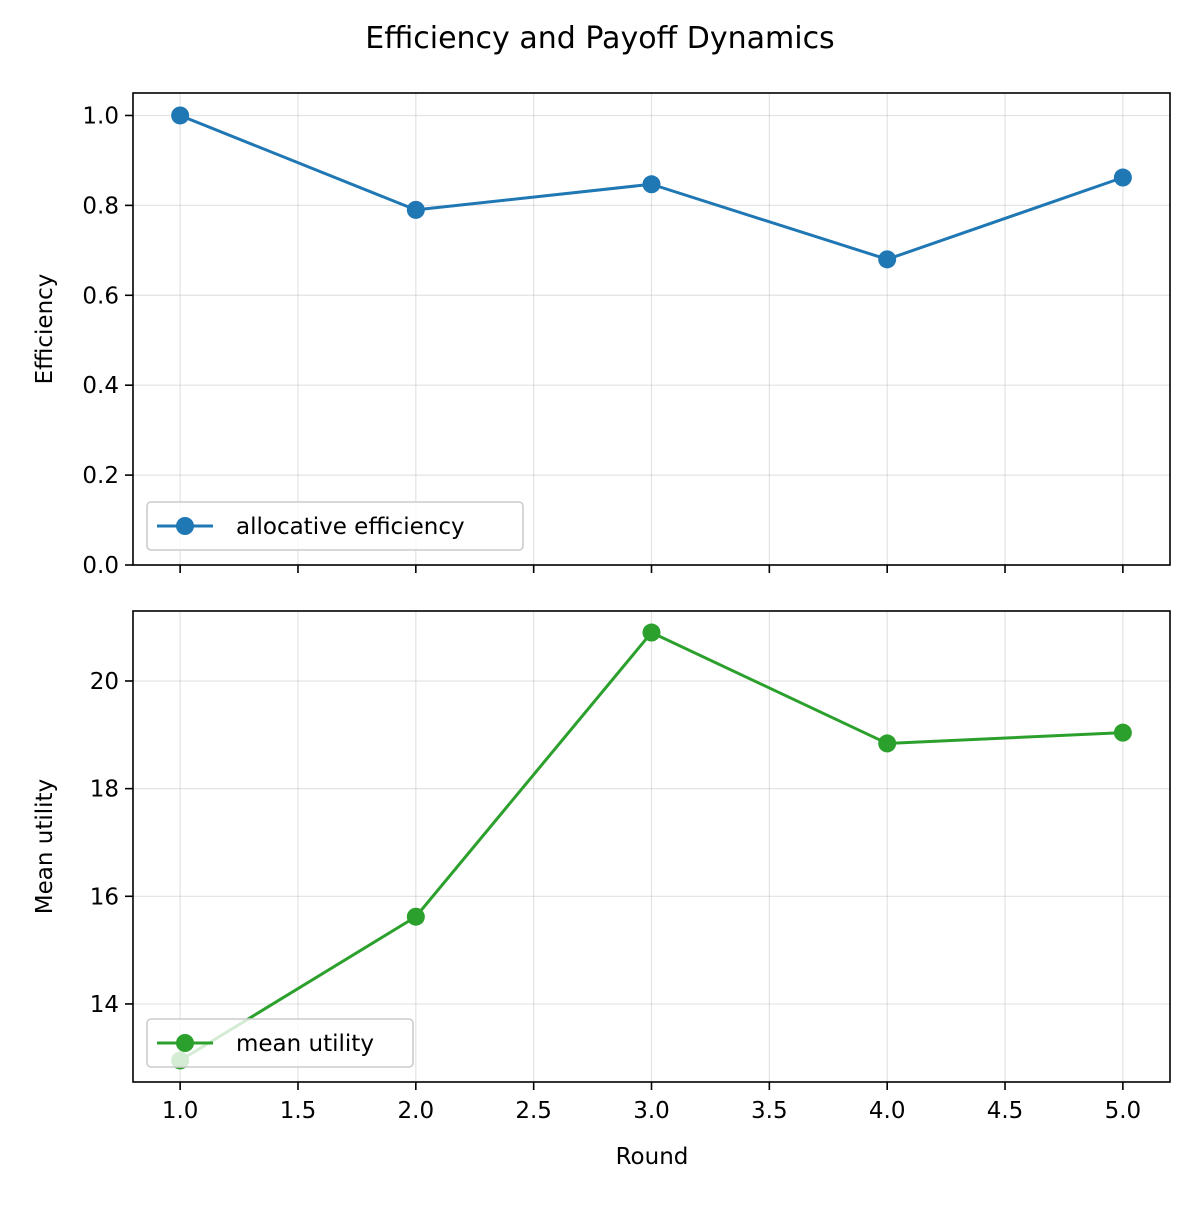 The image size is (1200, 1205). What do you see at coordinates (104, 897) in the screenshot?
I see `y-tick-label: 16` at bounding box center [104, 897].